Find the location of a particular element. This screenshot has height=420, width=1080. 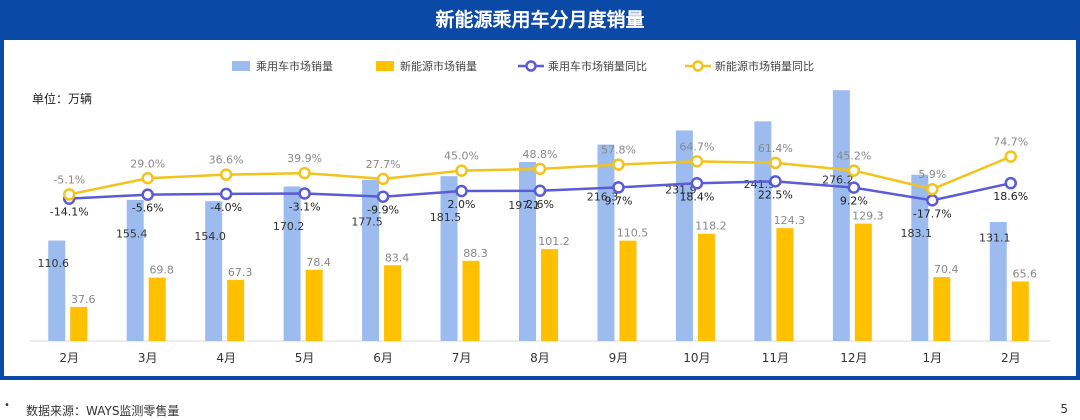

x-tick-label: 7月 is located at coordinates (462, 358).